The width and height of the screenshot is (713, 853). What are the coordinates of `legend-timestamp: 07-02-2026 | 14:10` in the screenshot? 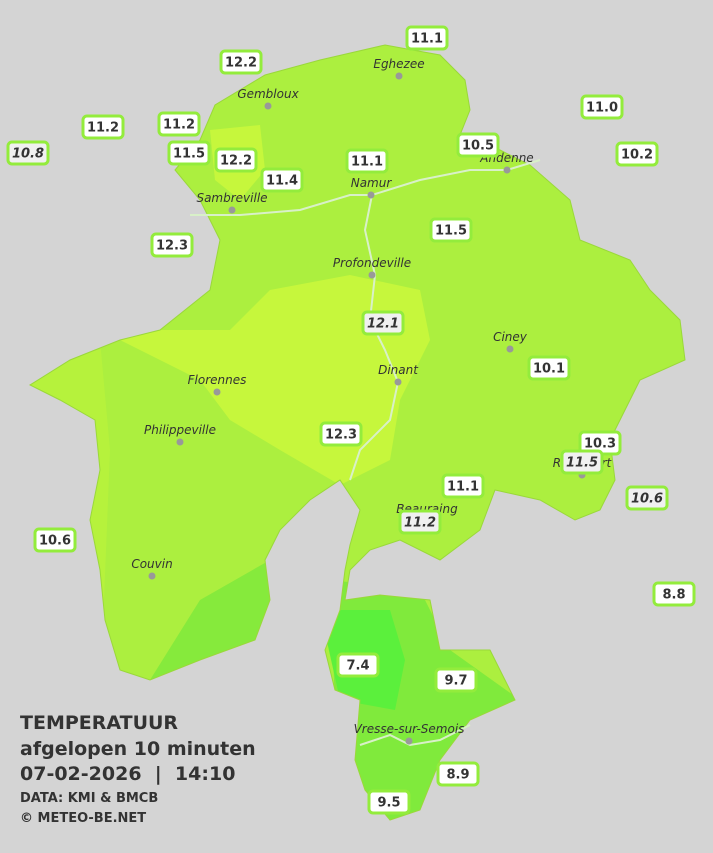 It's located at (128, 774).